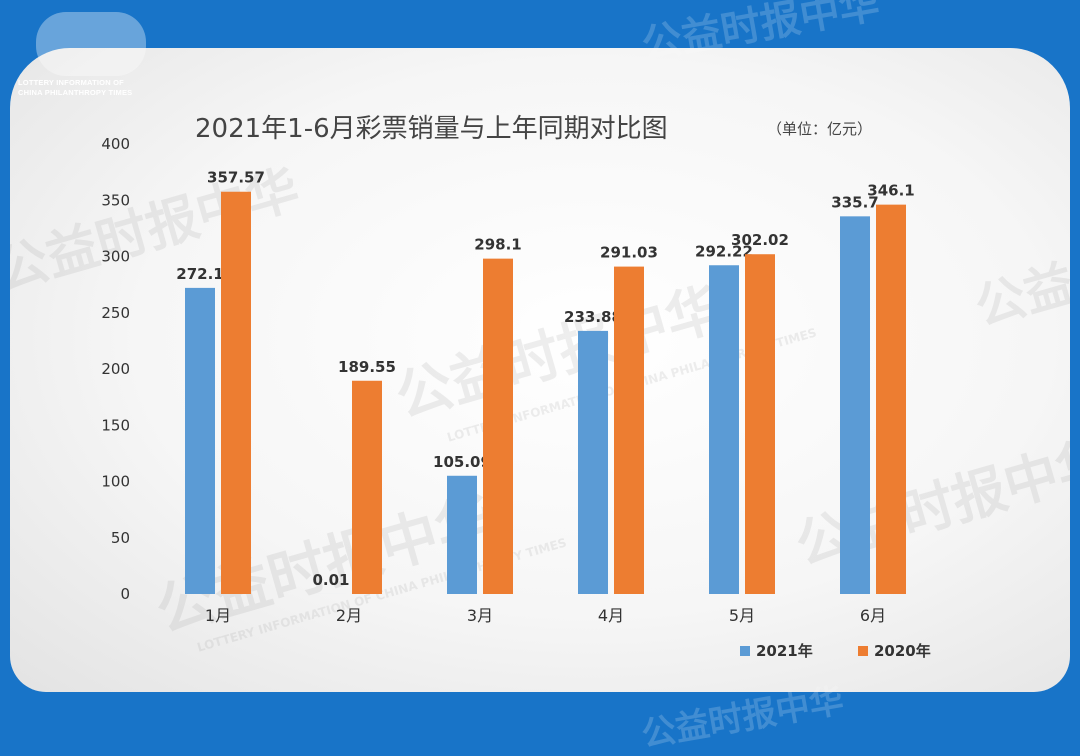 The image size is (1080, 756). I want to click on y-tick-label-0: 0, so click(125, 594).